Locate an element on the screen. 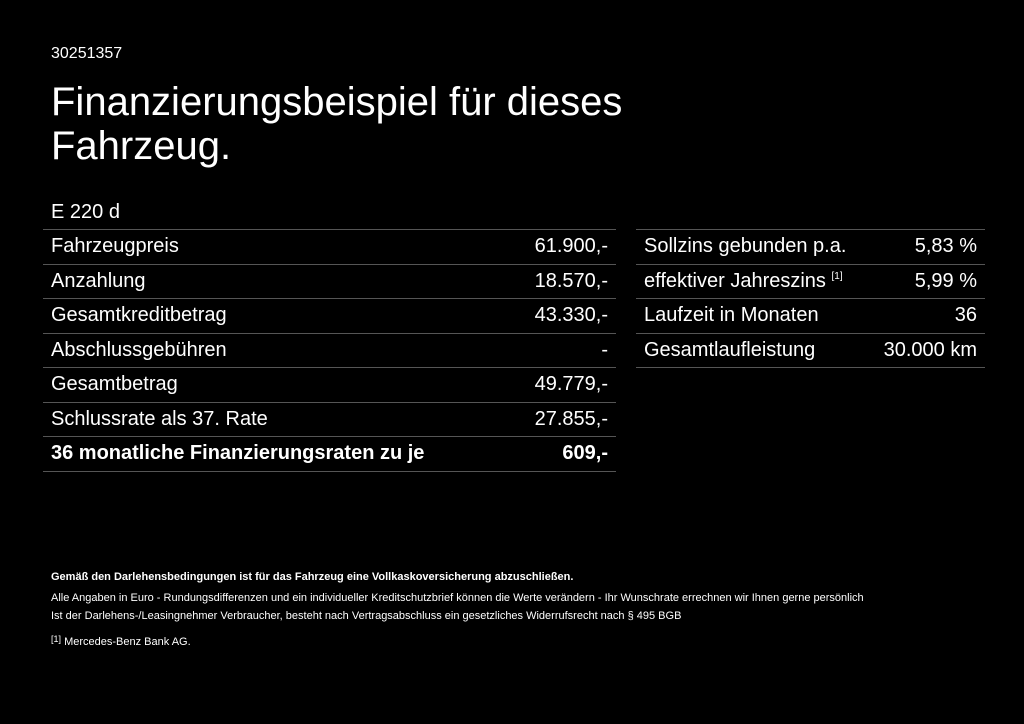 This screenshot has height=724, width=1024. table-row: Fahrzeugpreis 61.900,- is located at coordinates (329, 246).